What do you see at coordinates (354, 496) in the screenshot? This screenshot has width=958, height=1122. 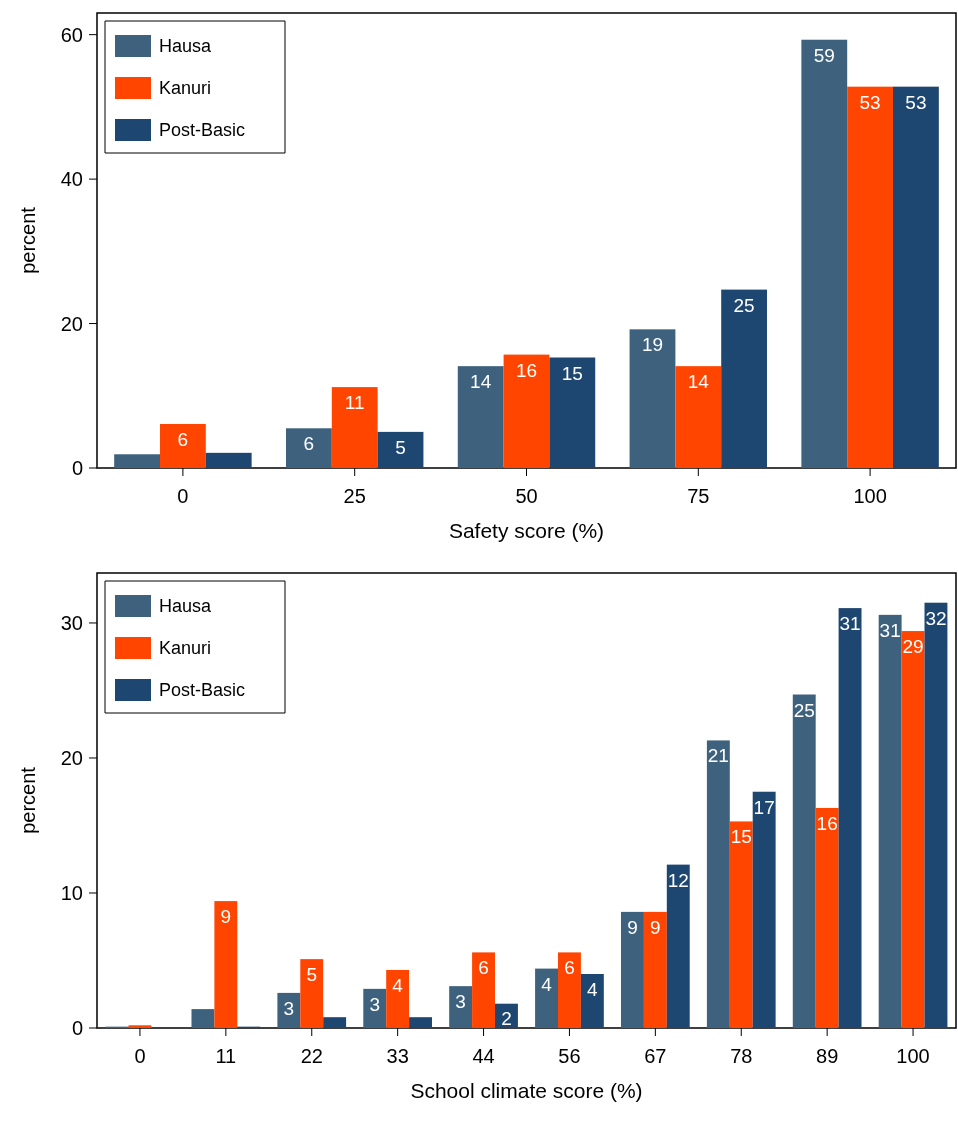 I see `x-tick-label: 25` at bounding box center [354, 496].